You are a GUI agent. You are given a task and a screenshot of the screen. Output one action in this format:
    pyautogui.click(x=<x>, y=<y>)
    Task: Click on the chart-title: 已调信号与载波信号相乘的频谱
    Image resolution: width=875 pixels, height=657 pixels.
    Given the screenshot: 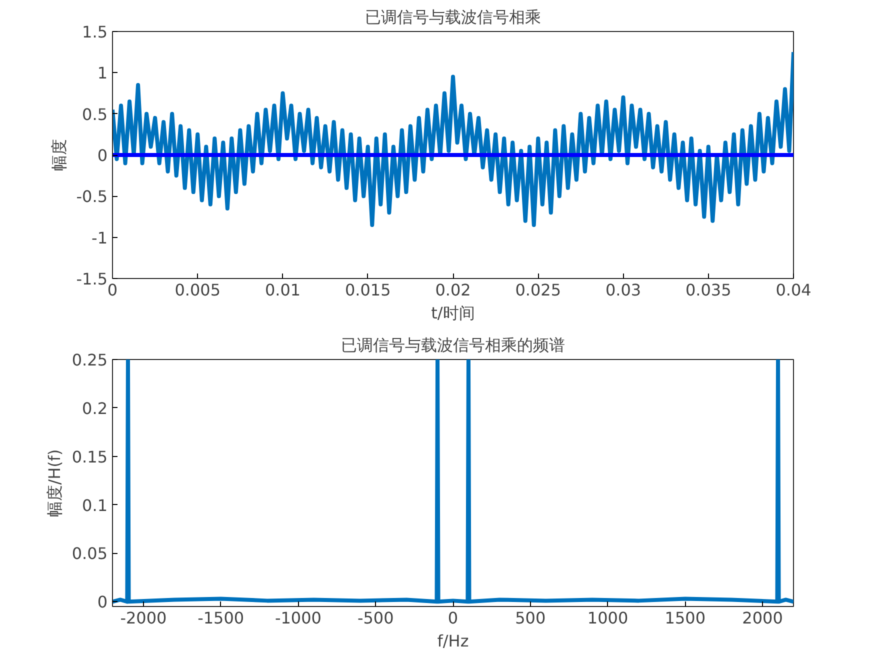 What is the action you would take?
    pyautogui.click(x=453, y=345)
    